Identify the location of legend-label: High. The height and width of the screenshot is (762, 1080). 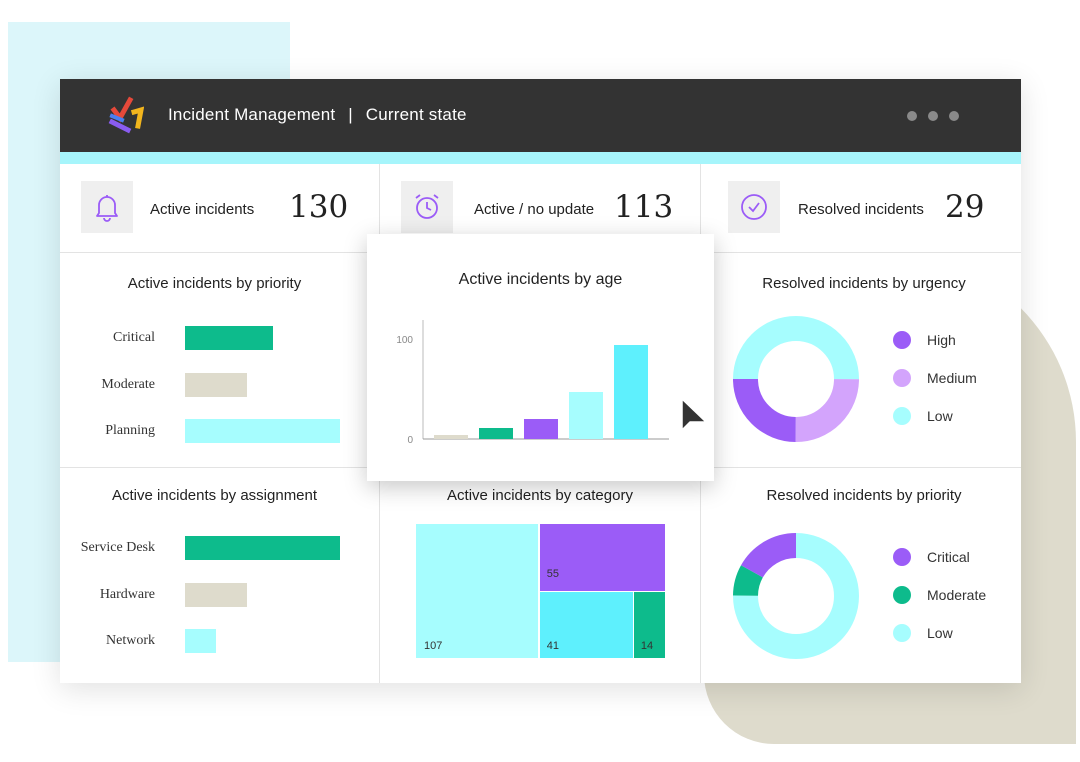
(941, 340).